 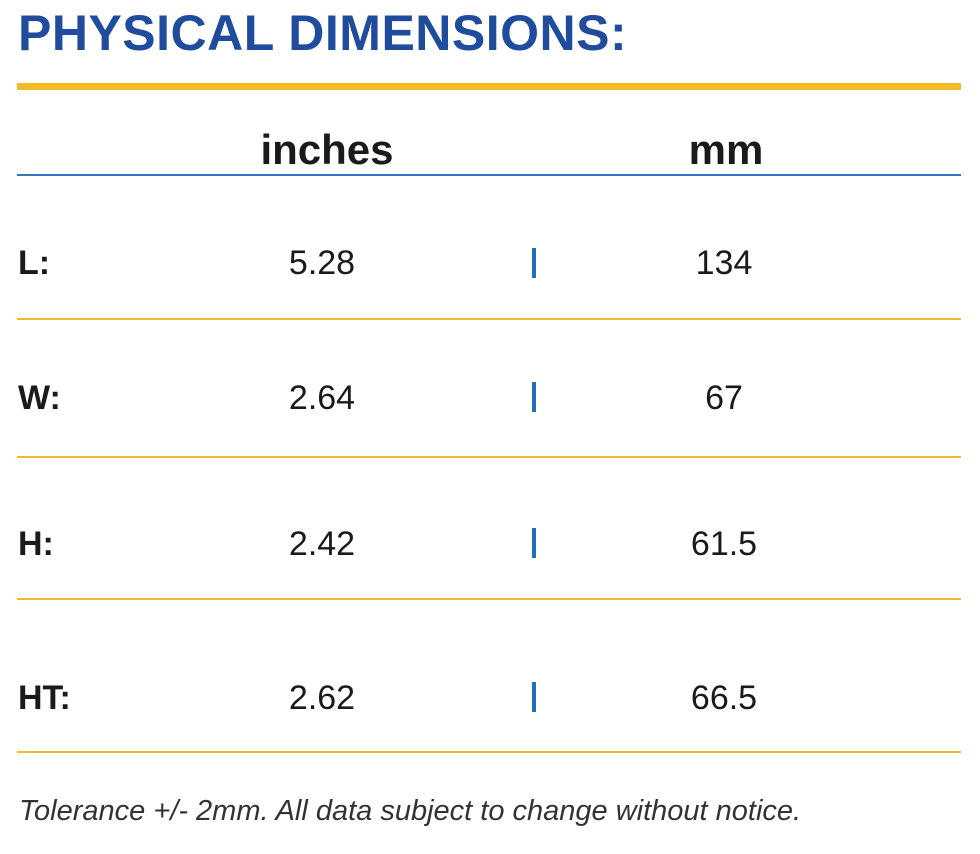 What do you see at coordinates (724, 544) in the screenshot?
I see `row-value-height-mm: 61.5` at bounding box center [724, 544].